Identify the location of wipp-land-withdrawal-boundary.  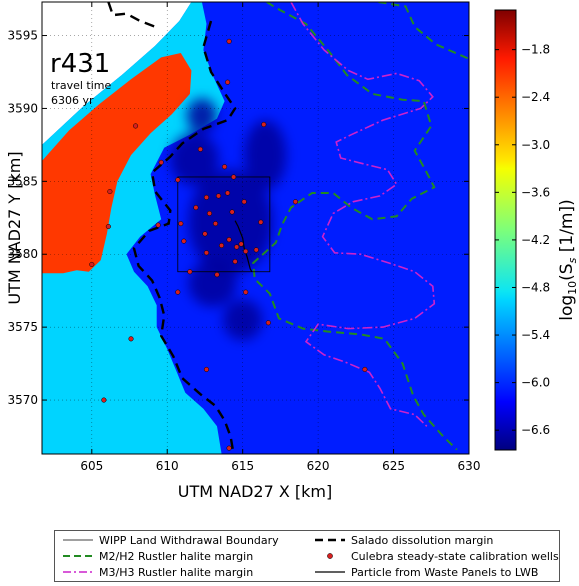
(224, 224).